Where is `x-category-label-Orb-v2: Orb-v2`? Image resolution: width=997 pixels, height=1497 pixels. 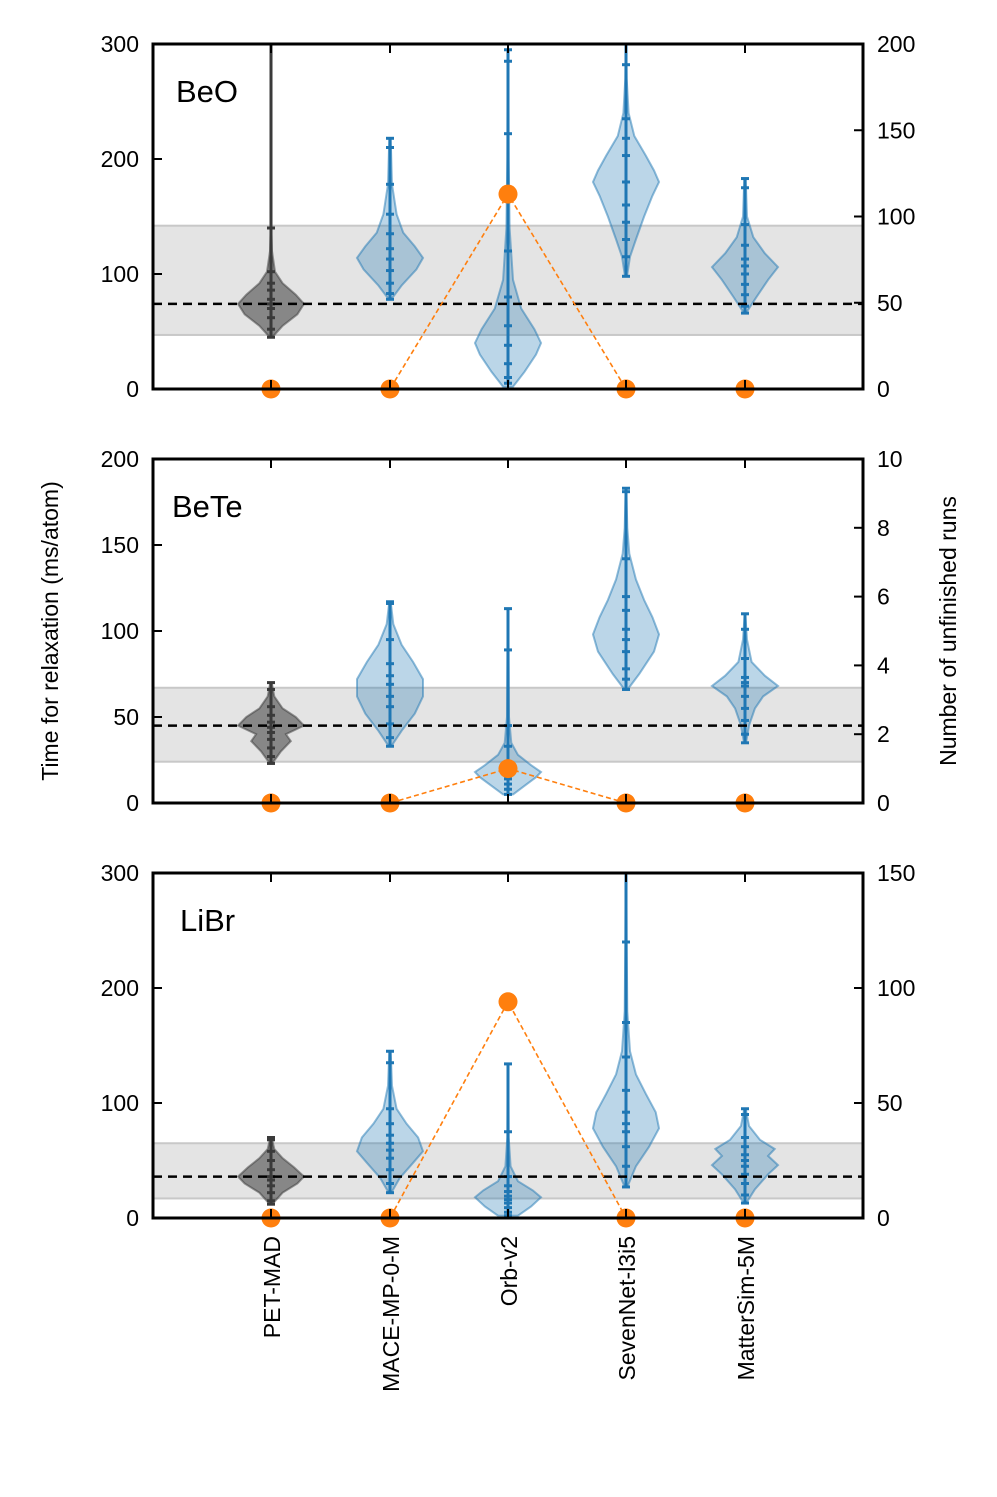 x-category-label-Orb-v2: Orb-v2 is located at coordinates (509, 1271).